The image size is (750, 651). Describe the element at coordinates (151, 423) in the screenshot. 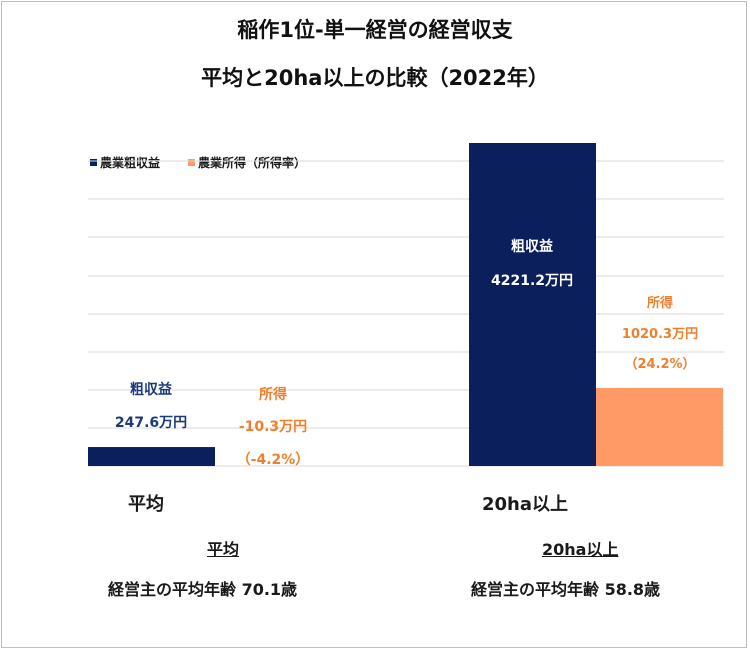

I see `avg-gross-value: 247.6万円` at that location.